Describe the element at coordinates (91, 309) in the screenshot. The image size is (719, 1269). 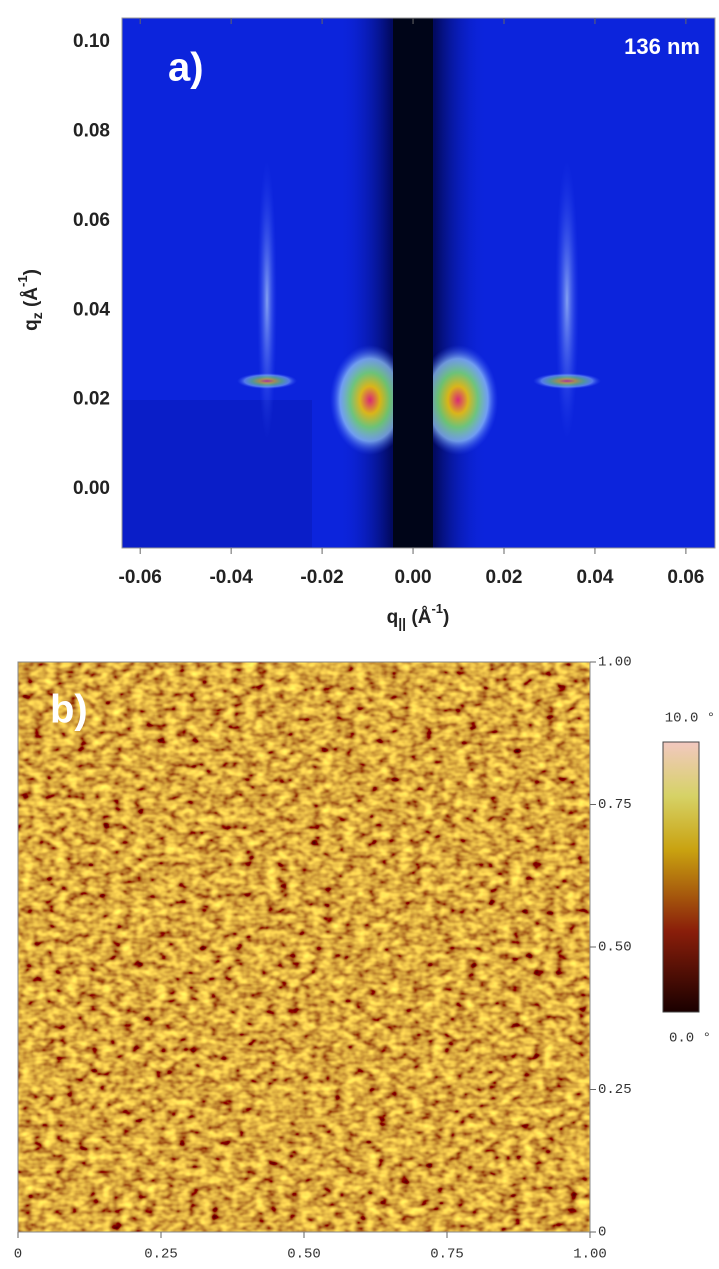
I see `y-tick-label: 0.04` at that location.